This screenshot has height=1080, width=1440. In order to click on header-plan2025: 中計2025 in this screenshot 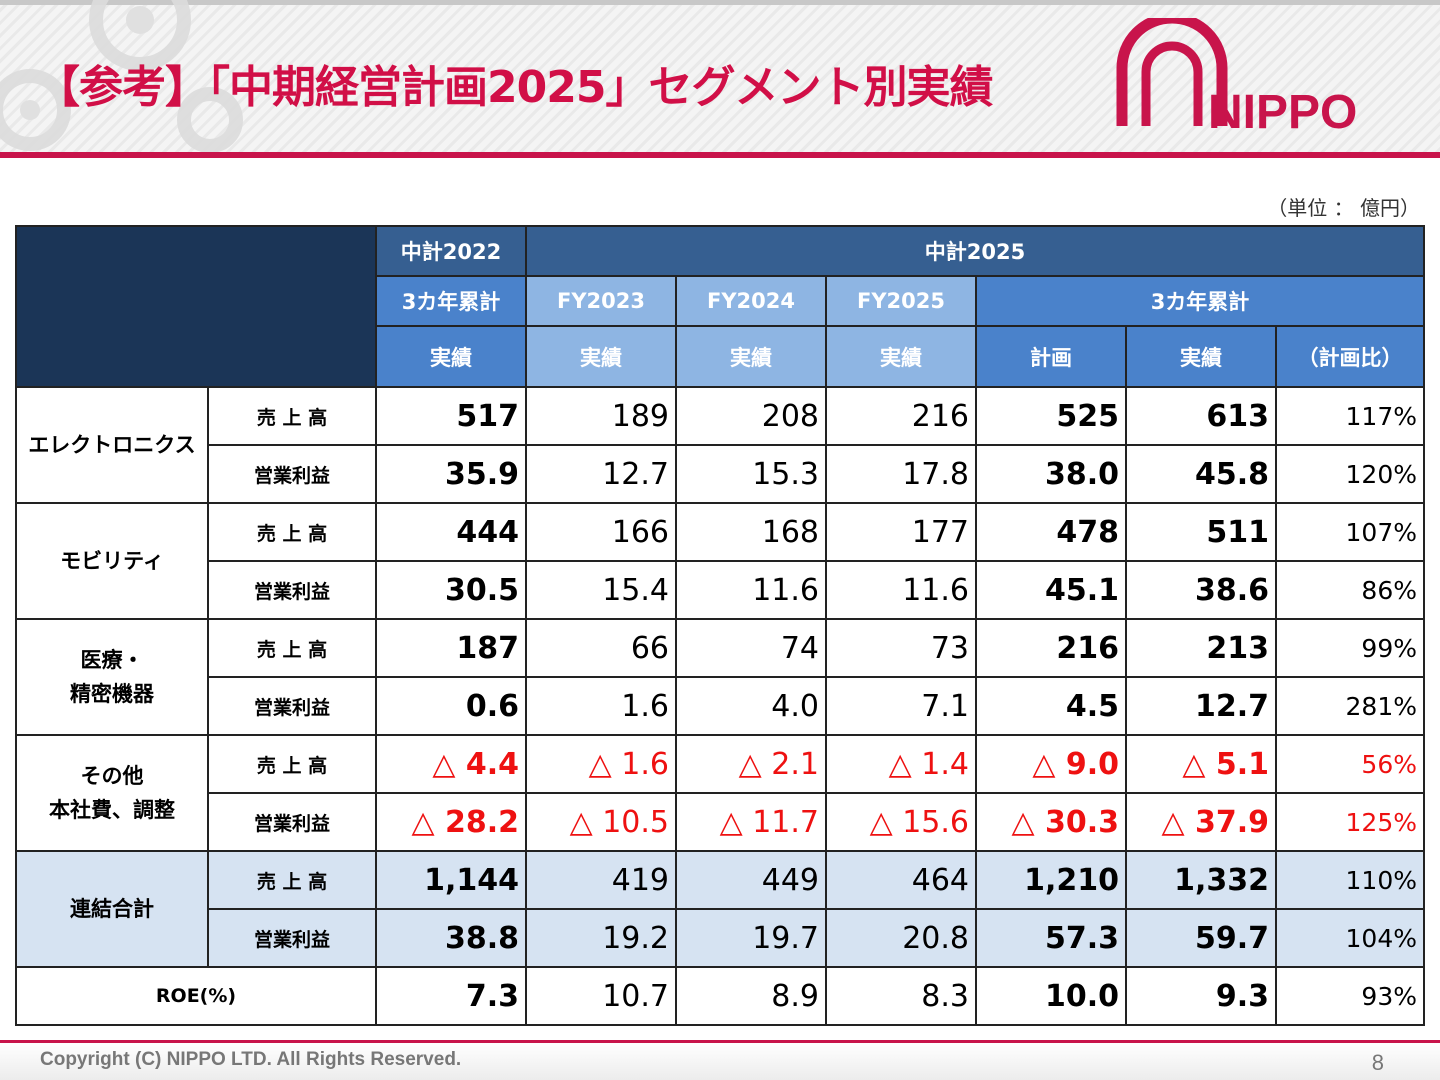, I will do `click(975, 251)`.